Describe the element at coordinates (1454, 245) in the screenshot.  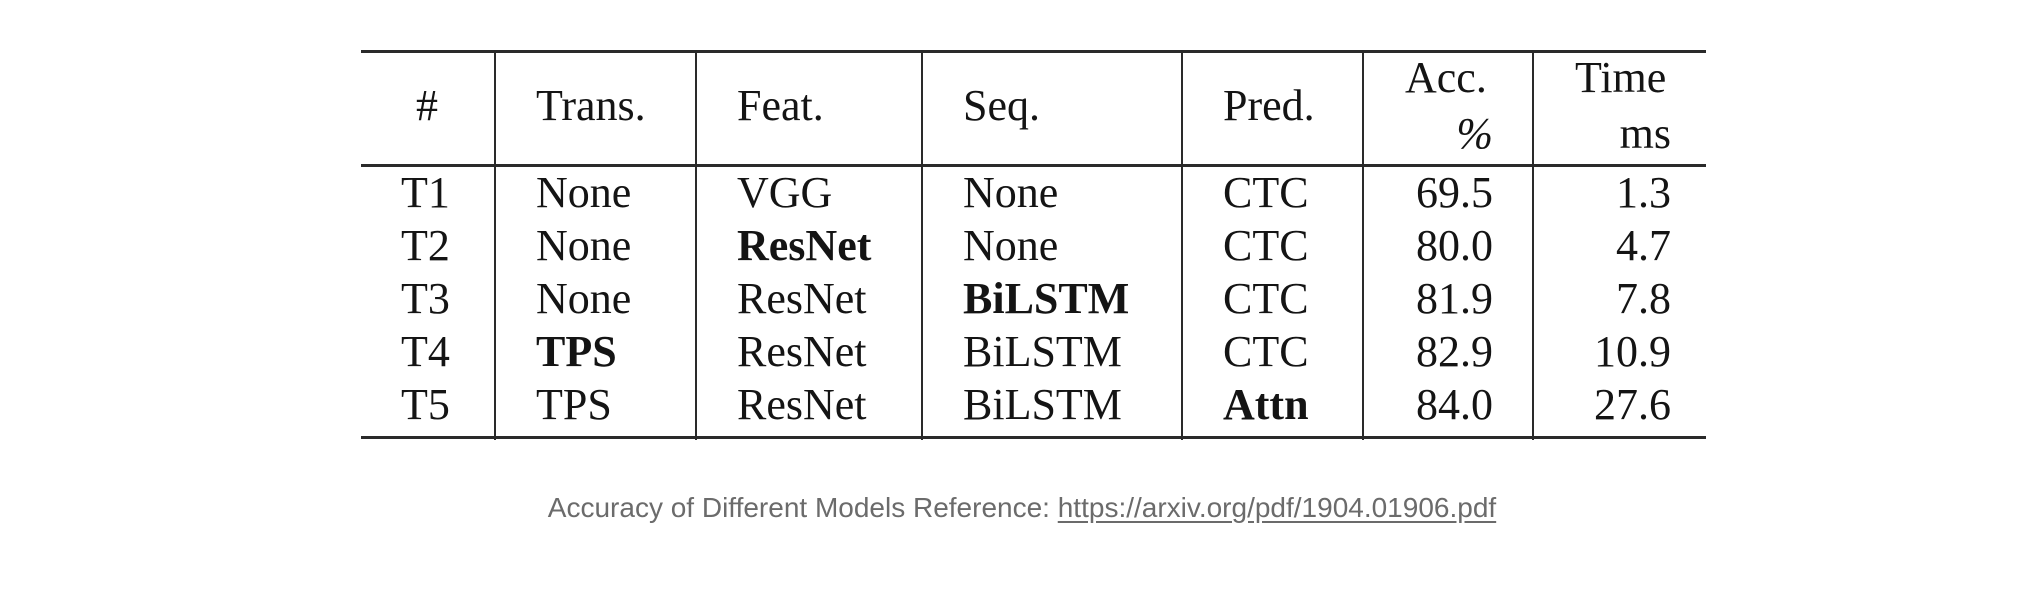
I see `cell-acc: 80.0` at that location.